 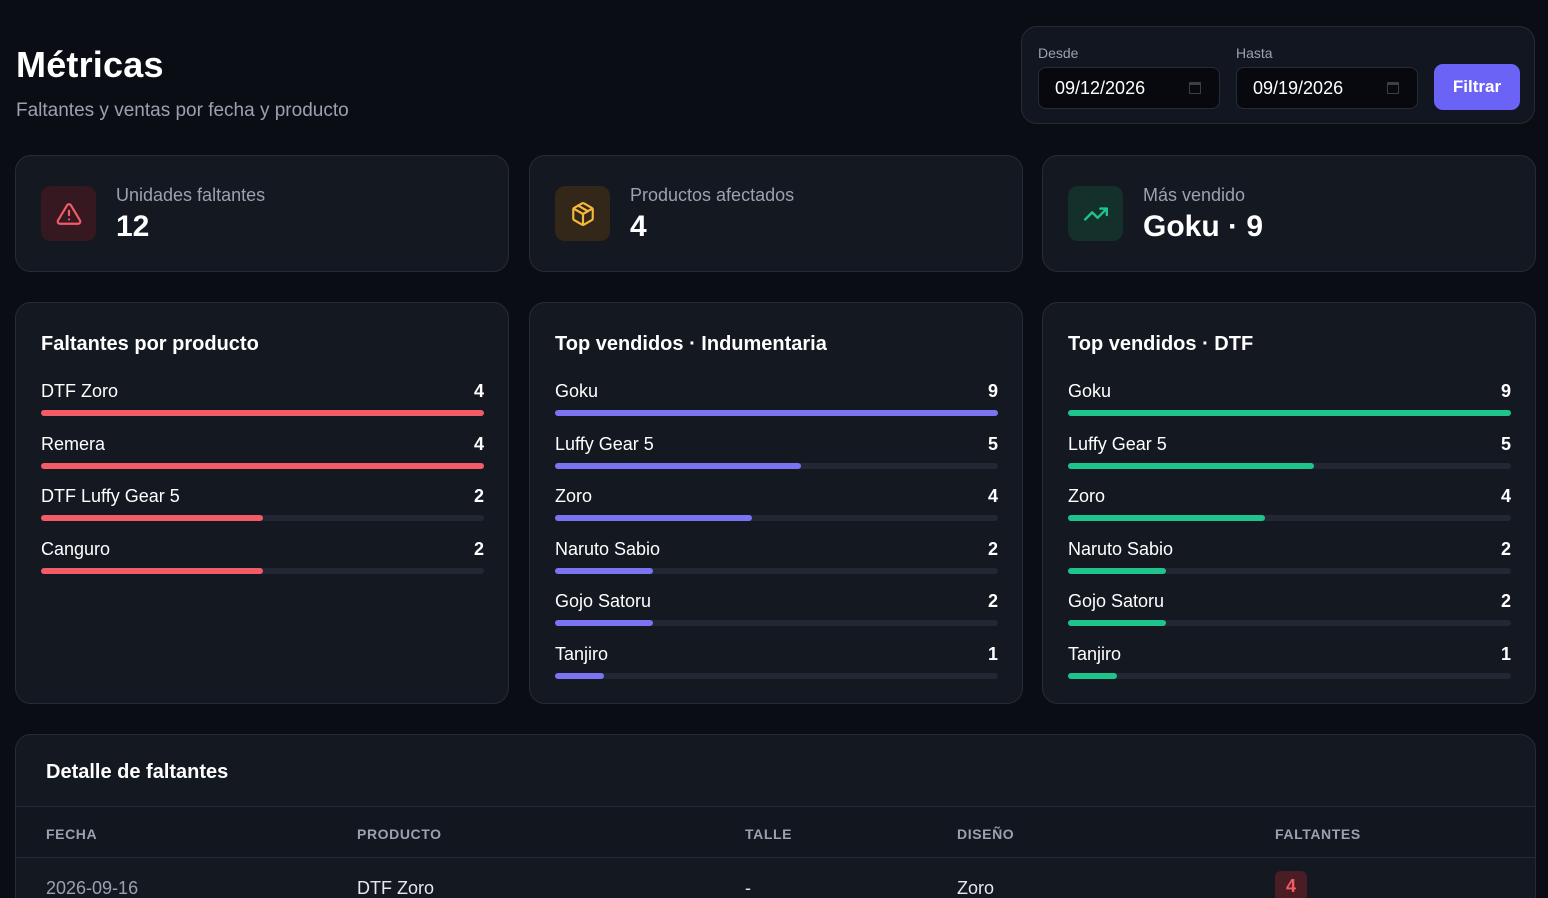 What do you see at coordinates (776, 512) in the screenshot?
I see `bar-row: Zoro 4` at bounding box center [776, 512].